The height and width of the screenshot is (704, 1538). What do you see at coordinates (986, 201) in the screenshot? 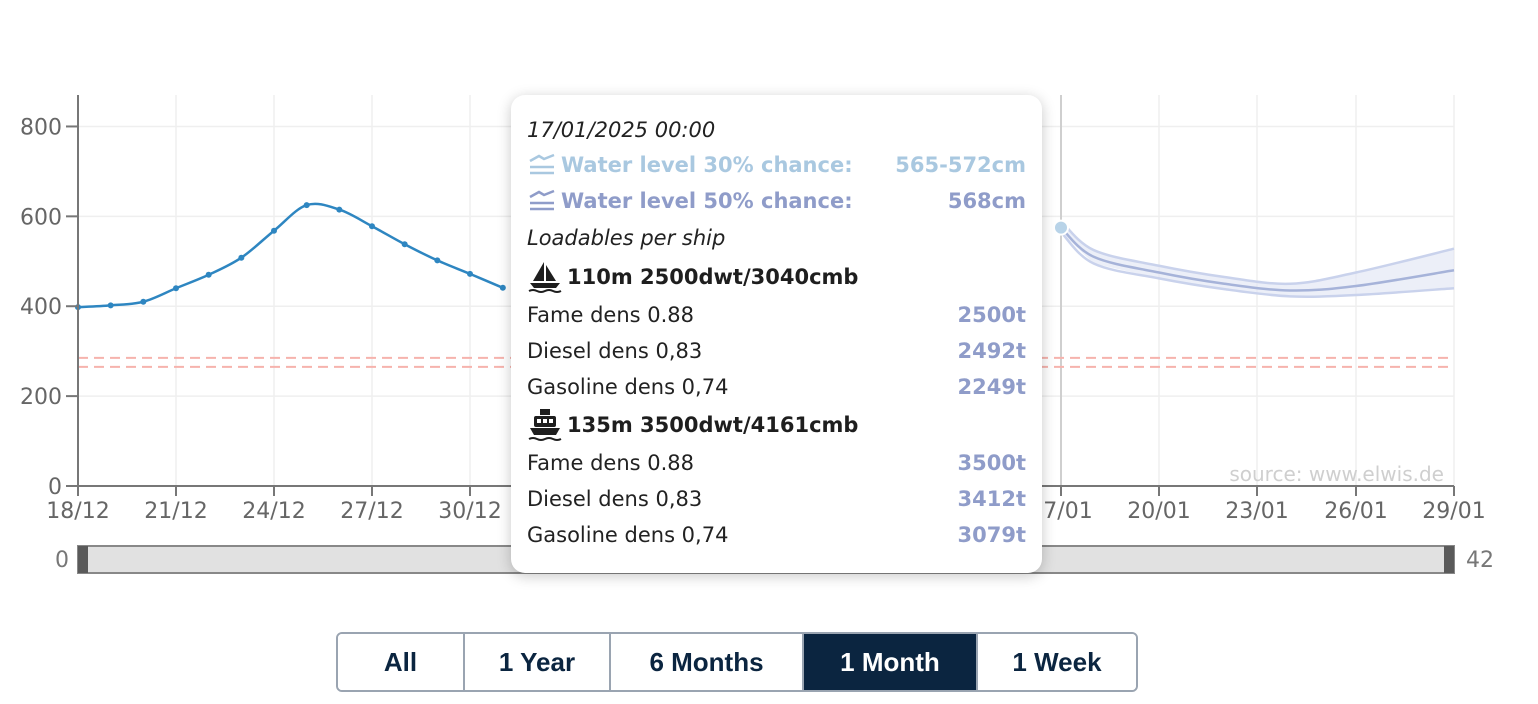
I see `water-50-value: 568cm` at bounding box center [986, 201].